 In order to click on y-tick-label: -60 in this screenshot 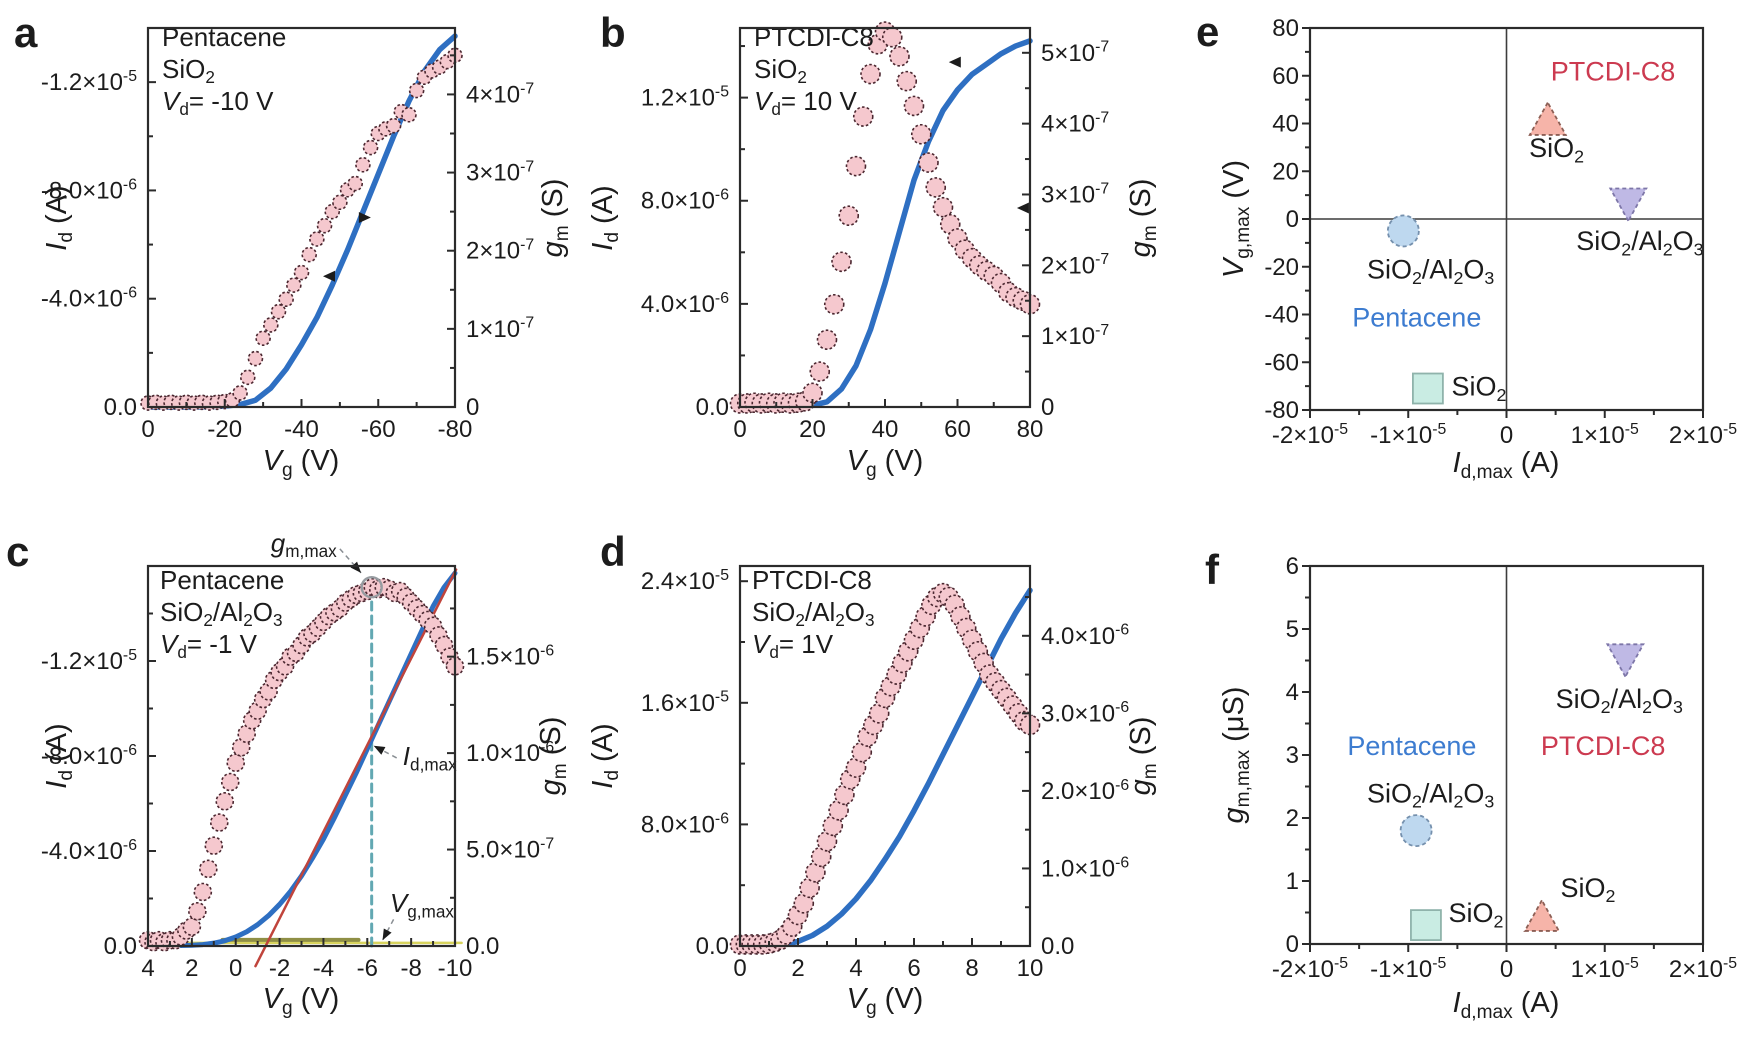, I will do `click(1281, 362)`.